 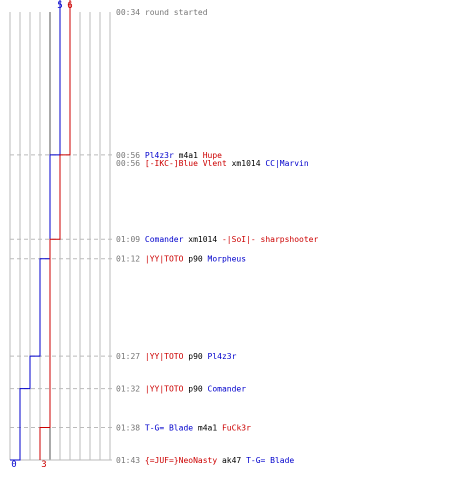 I want to click on event-row: 01:32 |YY|TOTO p90 Comander, so click(x=181, y=389).